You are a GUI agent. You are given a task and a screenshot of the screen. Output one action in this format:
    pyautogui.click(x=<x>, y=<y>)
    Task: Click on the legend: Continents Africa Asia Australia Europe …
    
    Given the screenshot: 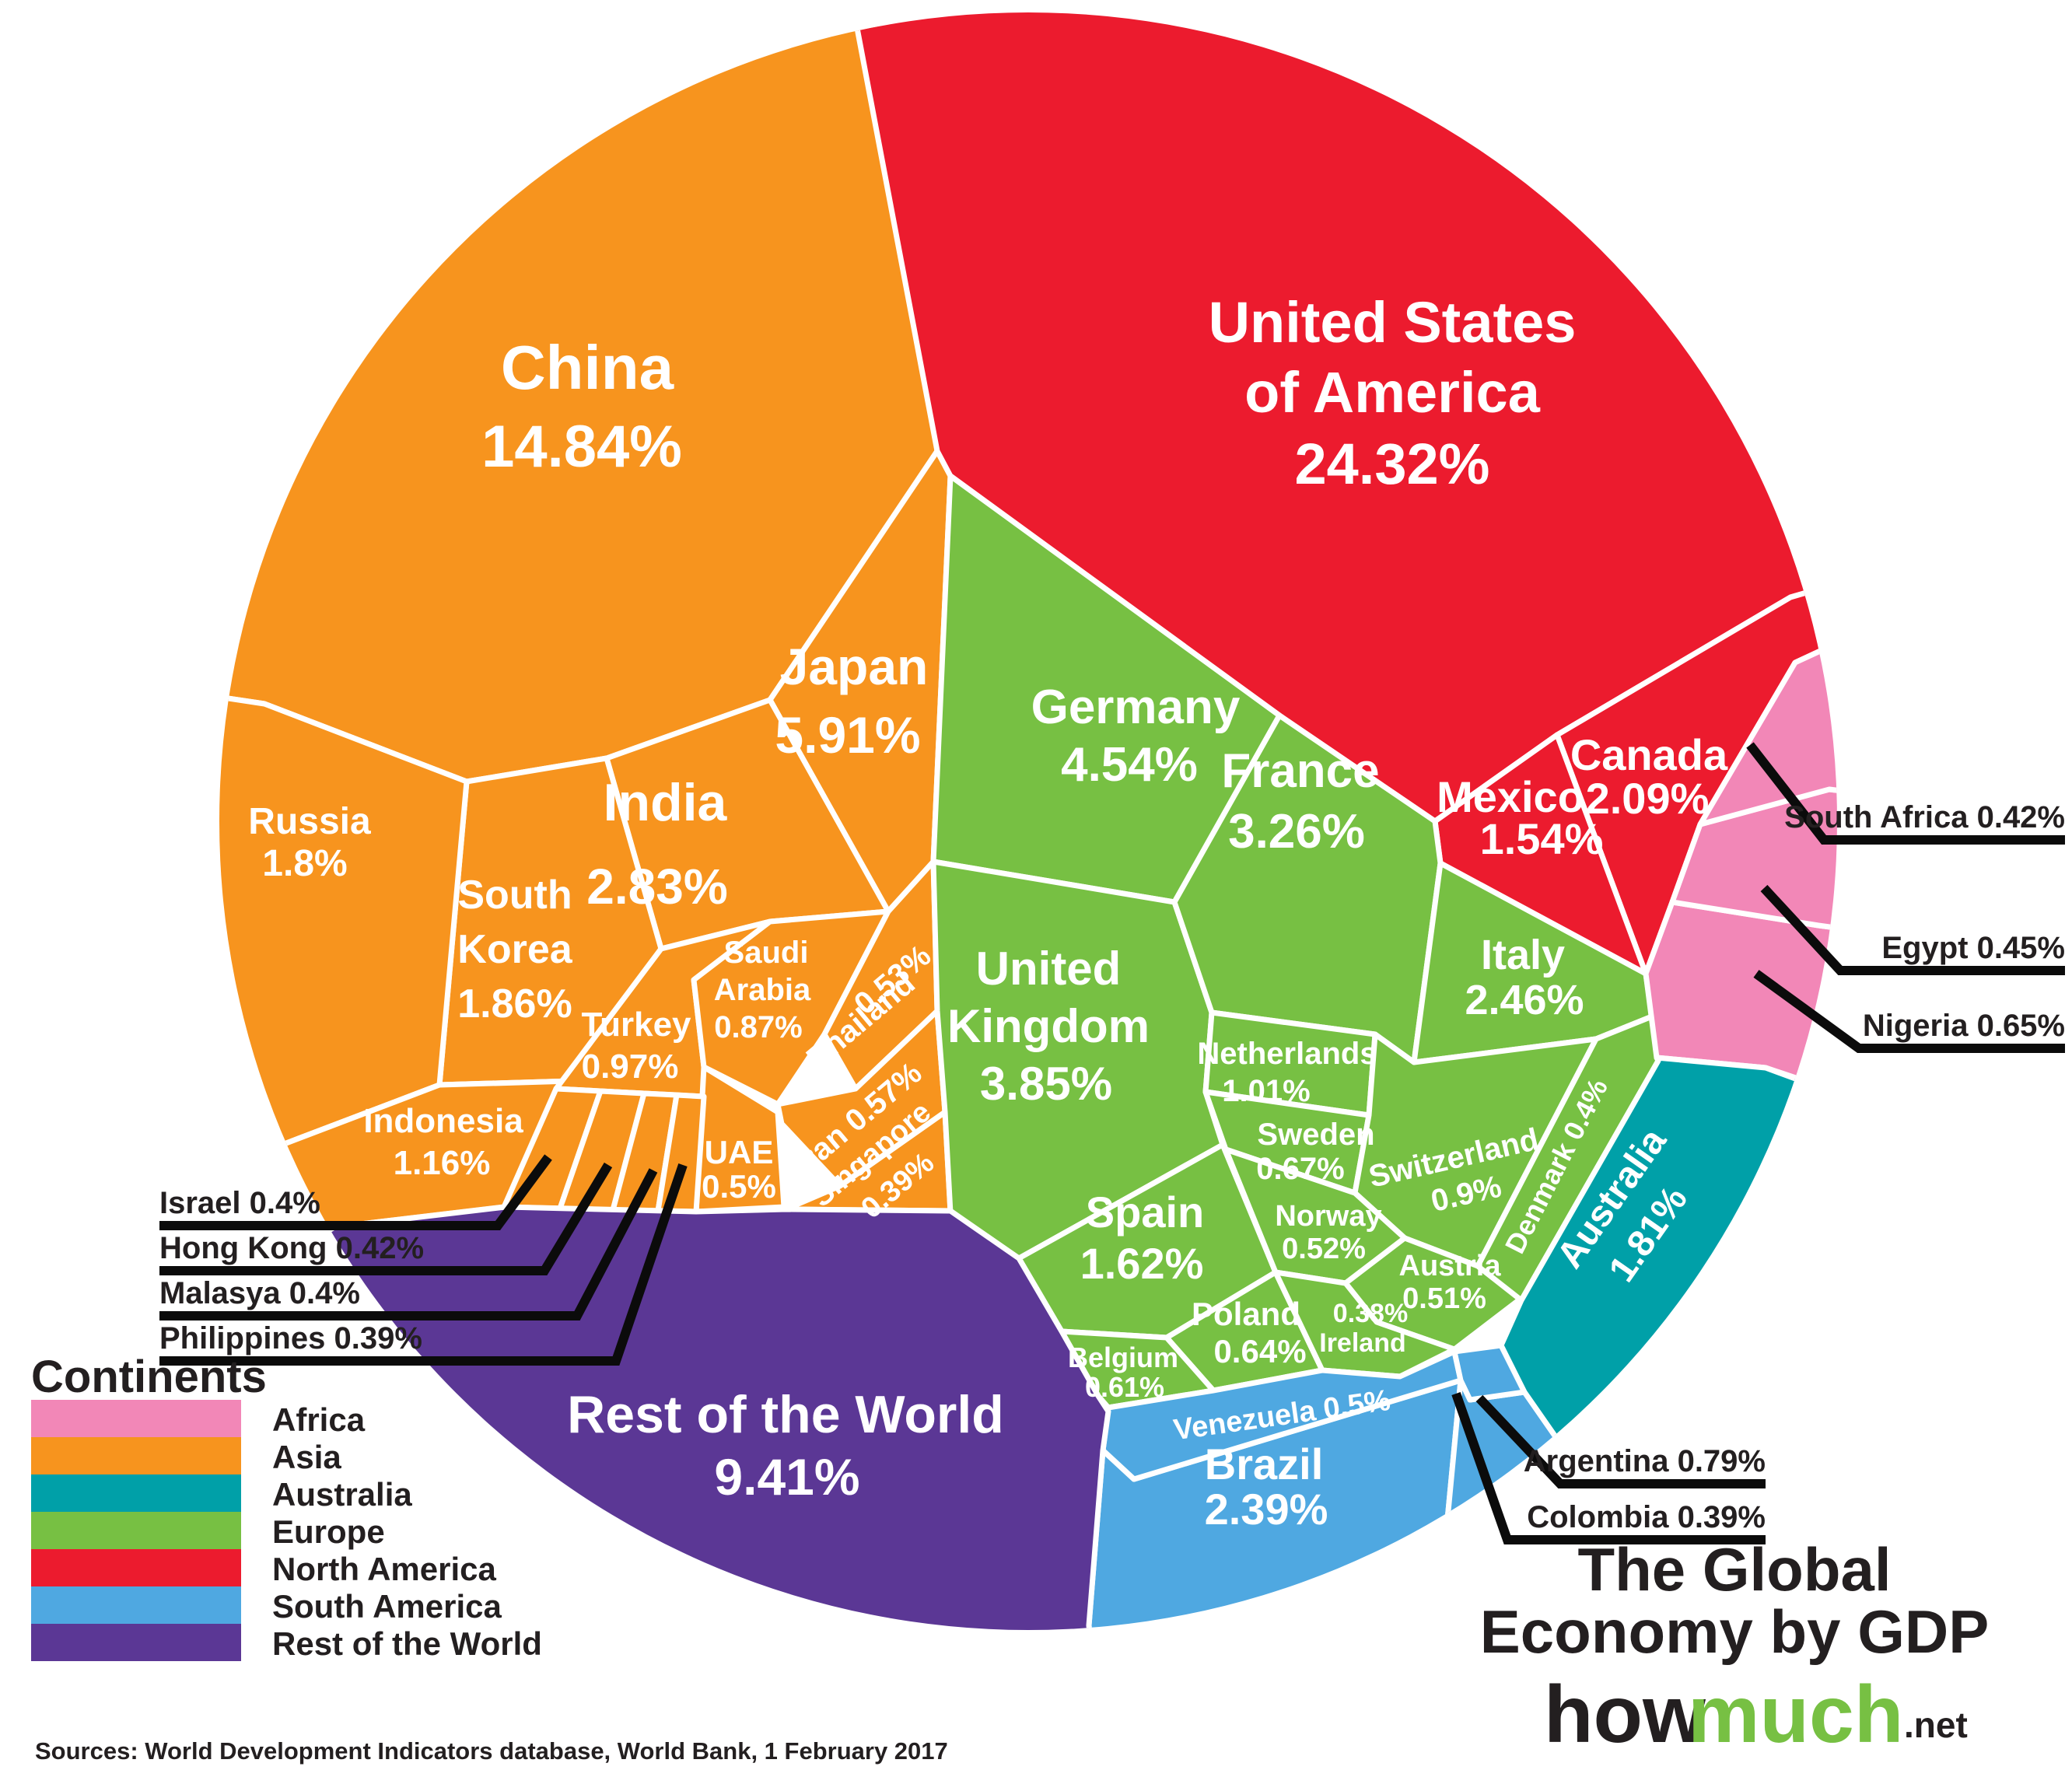 What is the action you would take?
    pyautogui.click(x=287, y=1507)
    